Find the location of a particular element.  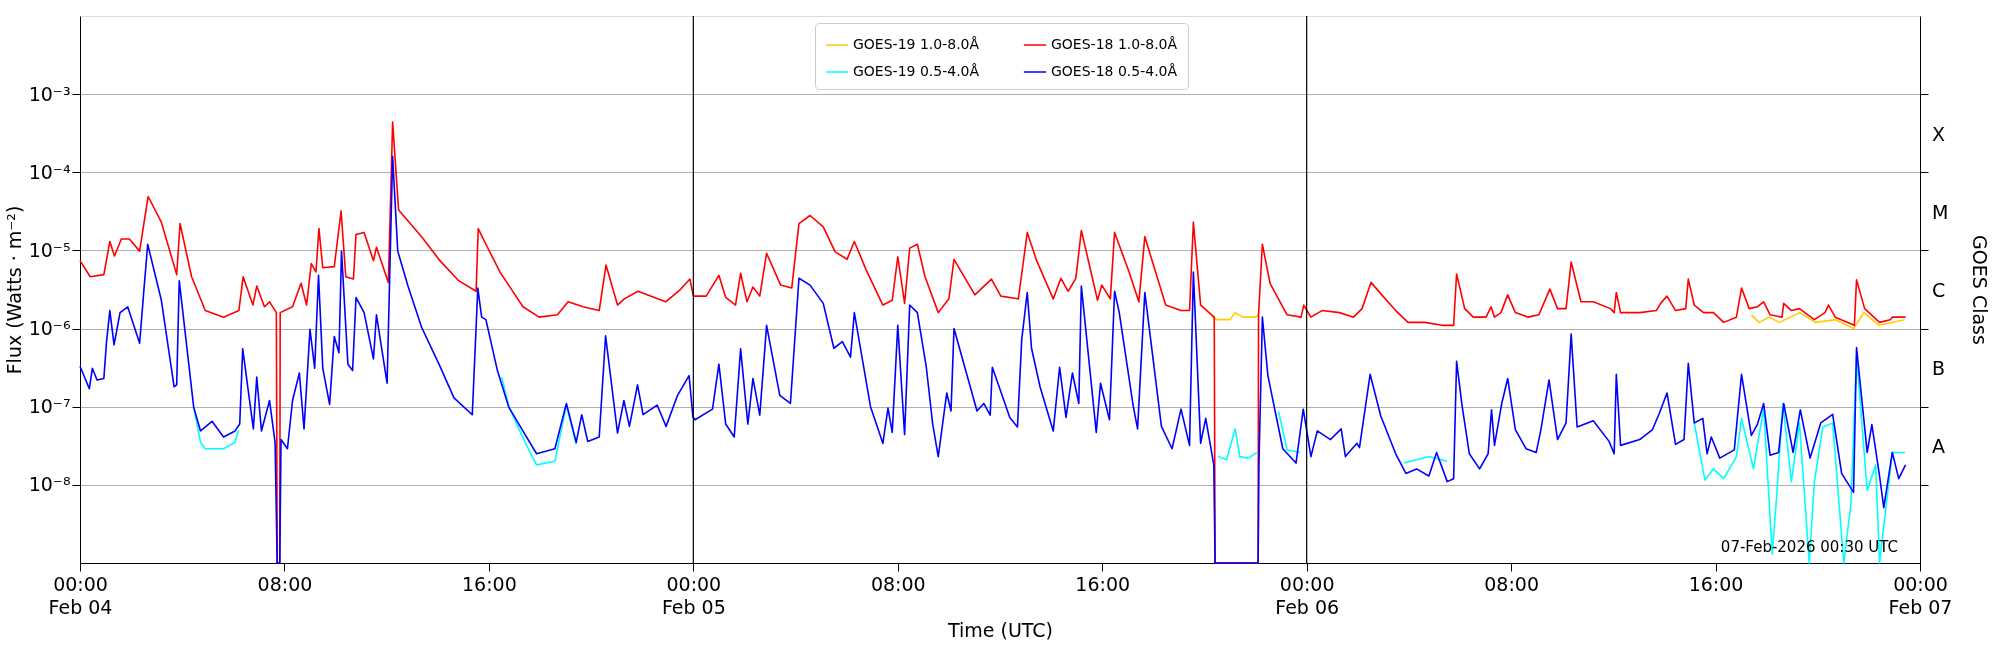

x-axis-title: Time (UTC) is located at coordinates (1000, 629).